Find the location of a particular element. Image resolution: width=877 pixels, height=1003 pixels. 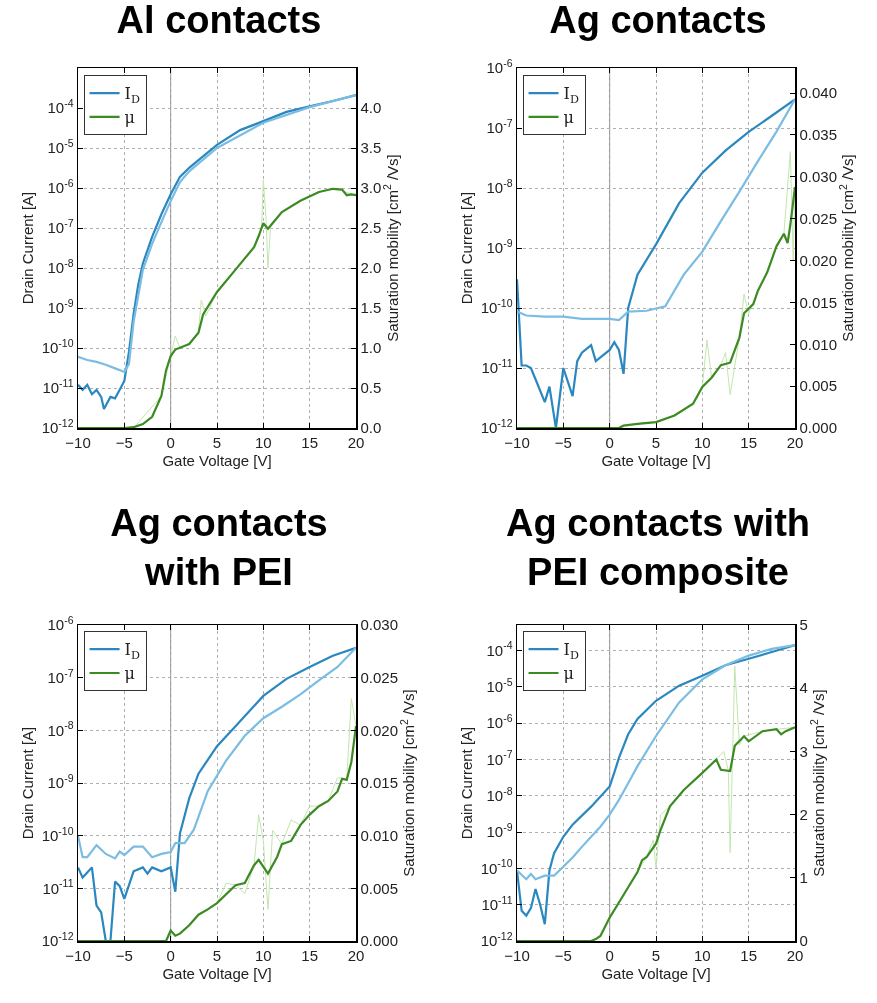

y2-tick-label: 1 is located at coordinates (803, 878).